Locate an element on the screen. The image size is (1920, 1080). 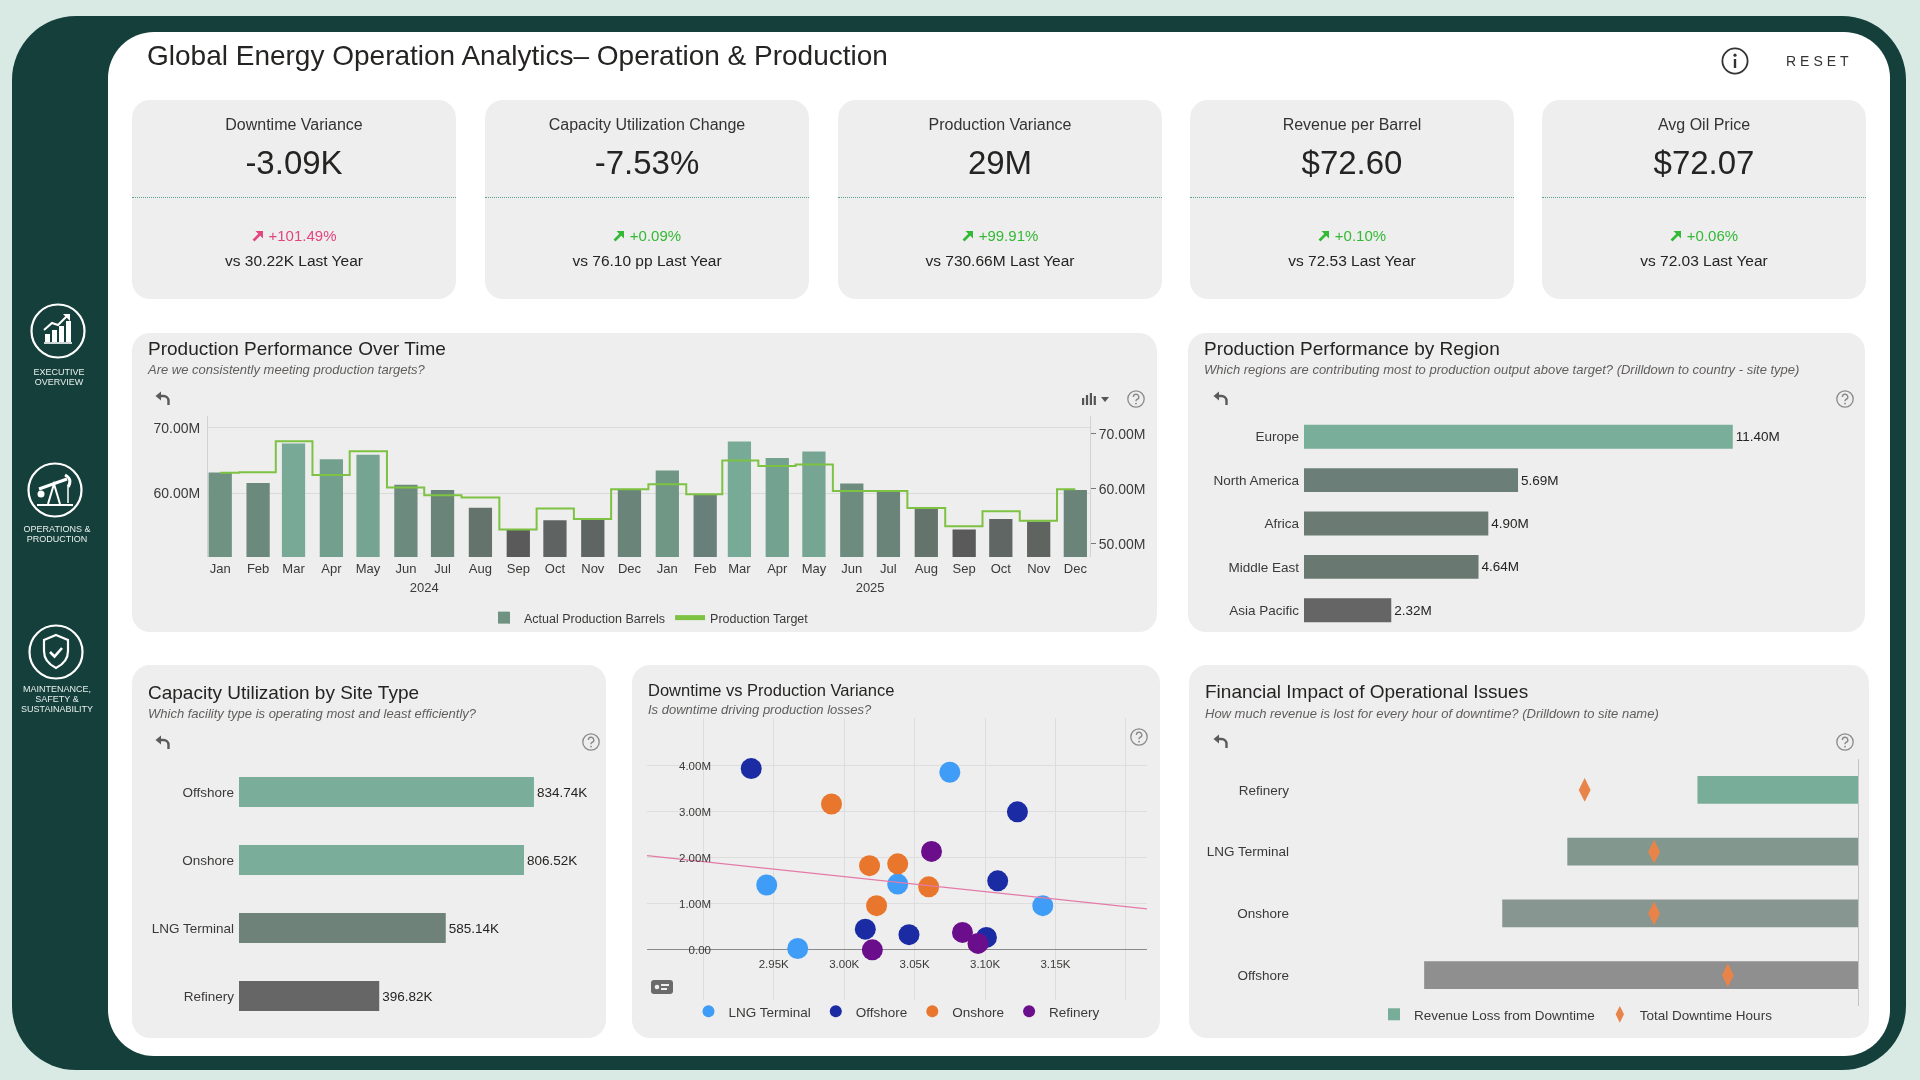
x-tick-label: Mar is located at coordinates (740, 568).